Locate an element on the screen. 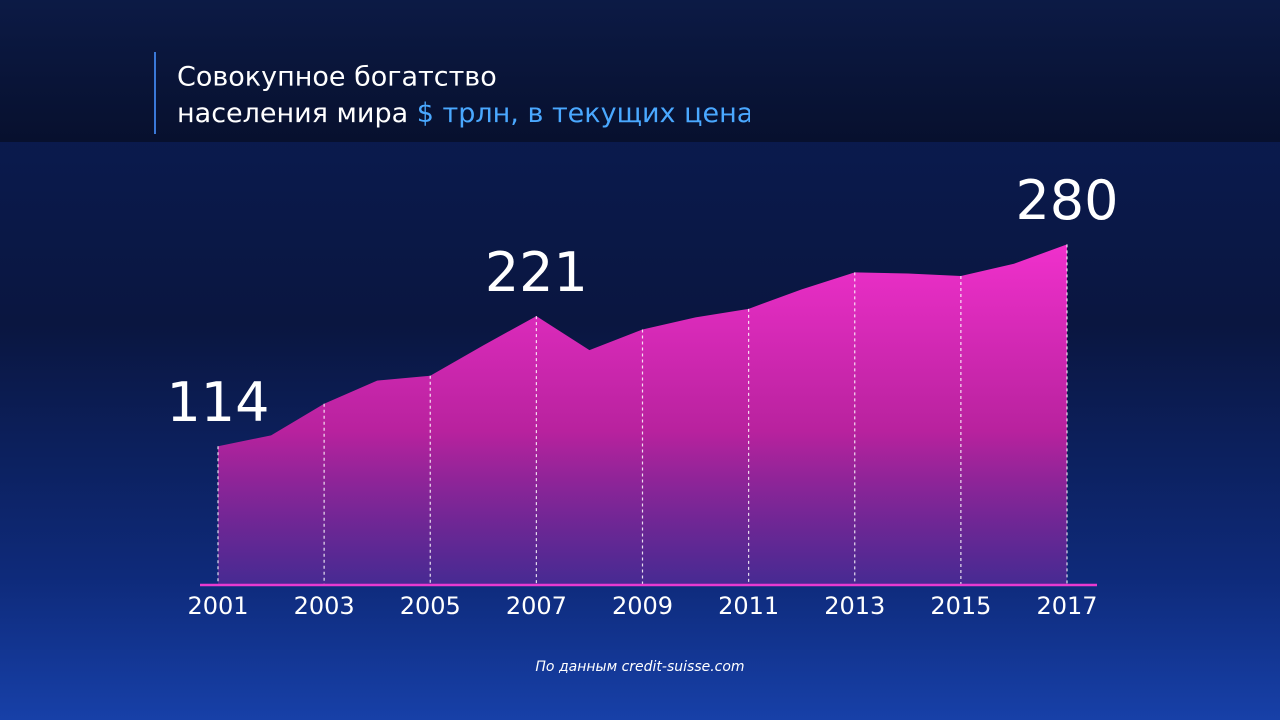  x-tick-label: 2013 is located at coordinates (854, 606).